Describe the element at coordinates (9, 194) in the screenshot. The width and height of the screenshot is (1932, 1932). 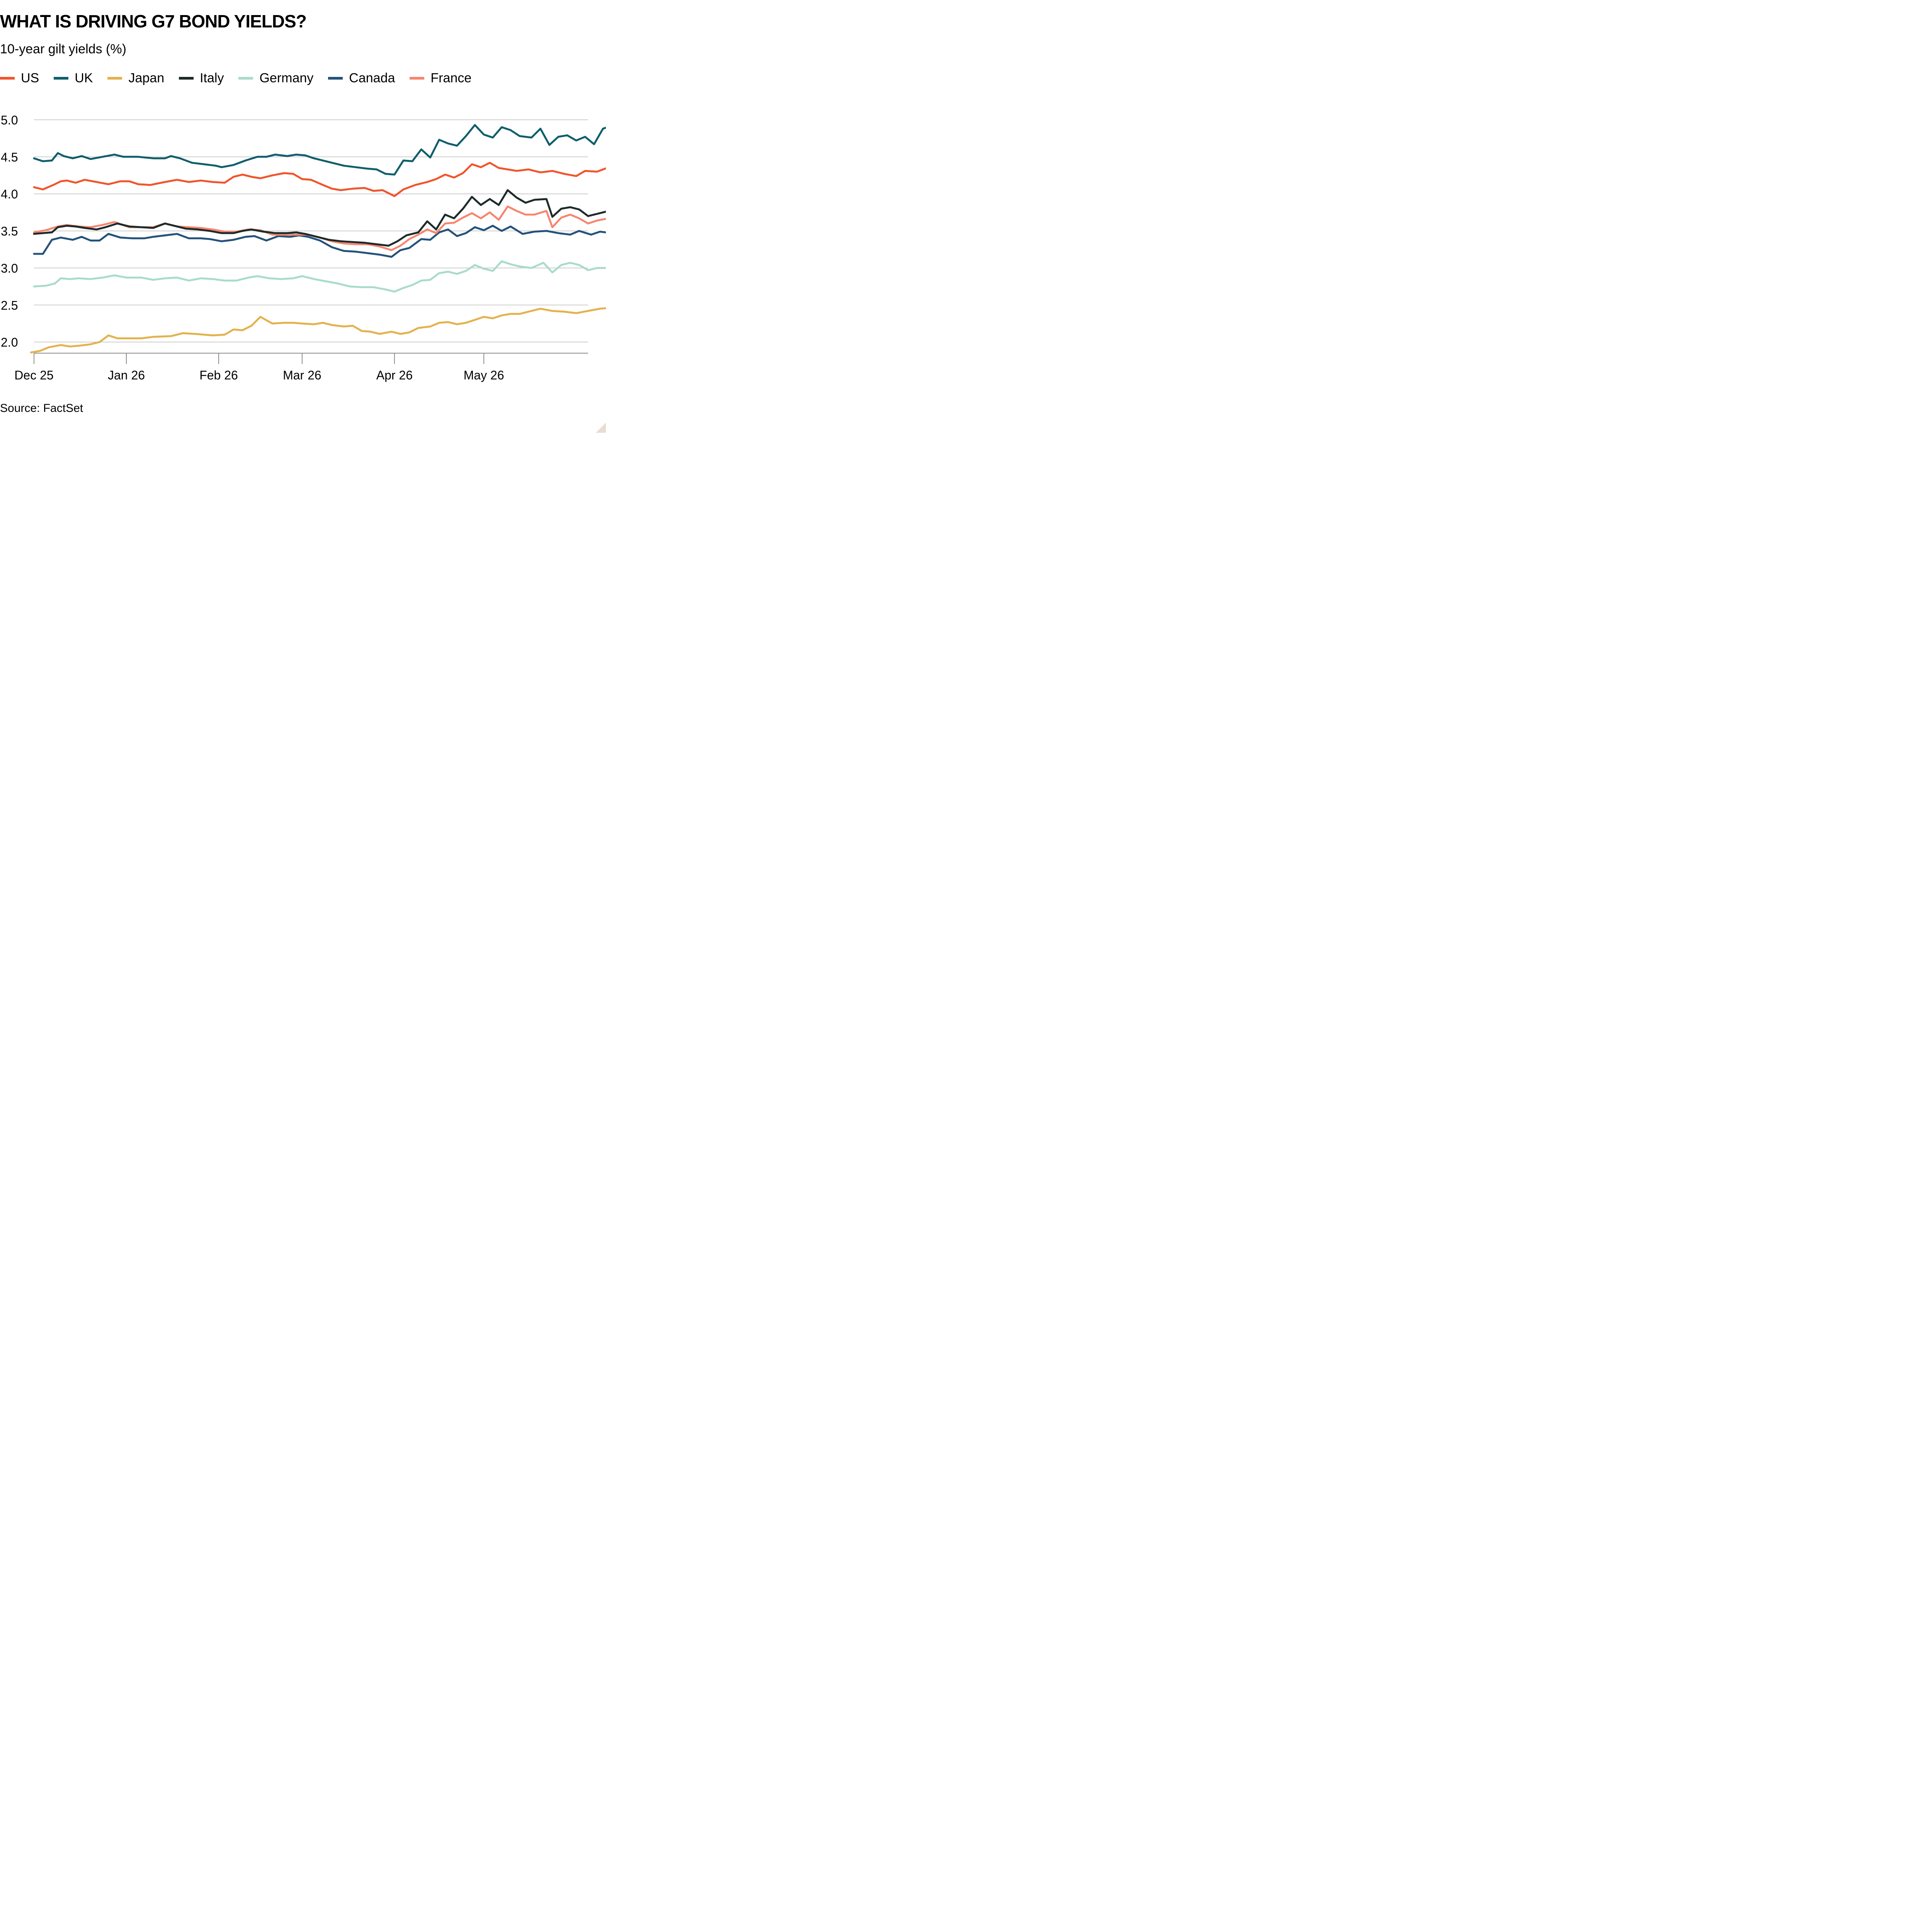
I see `y-tick-label: 4.0` at that location.